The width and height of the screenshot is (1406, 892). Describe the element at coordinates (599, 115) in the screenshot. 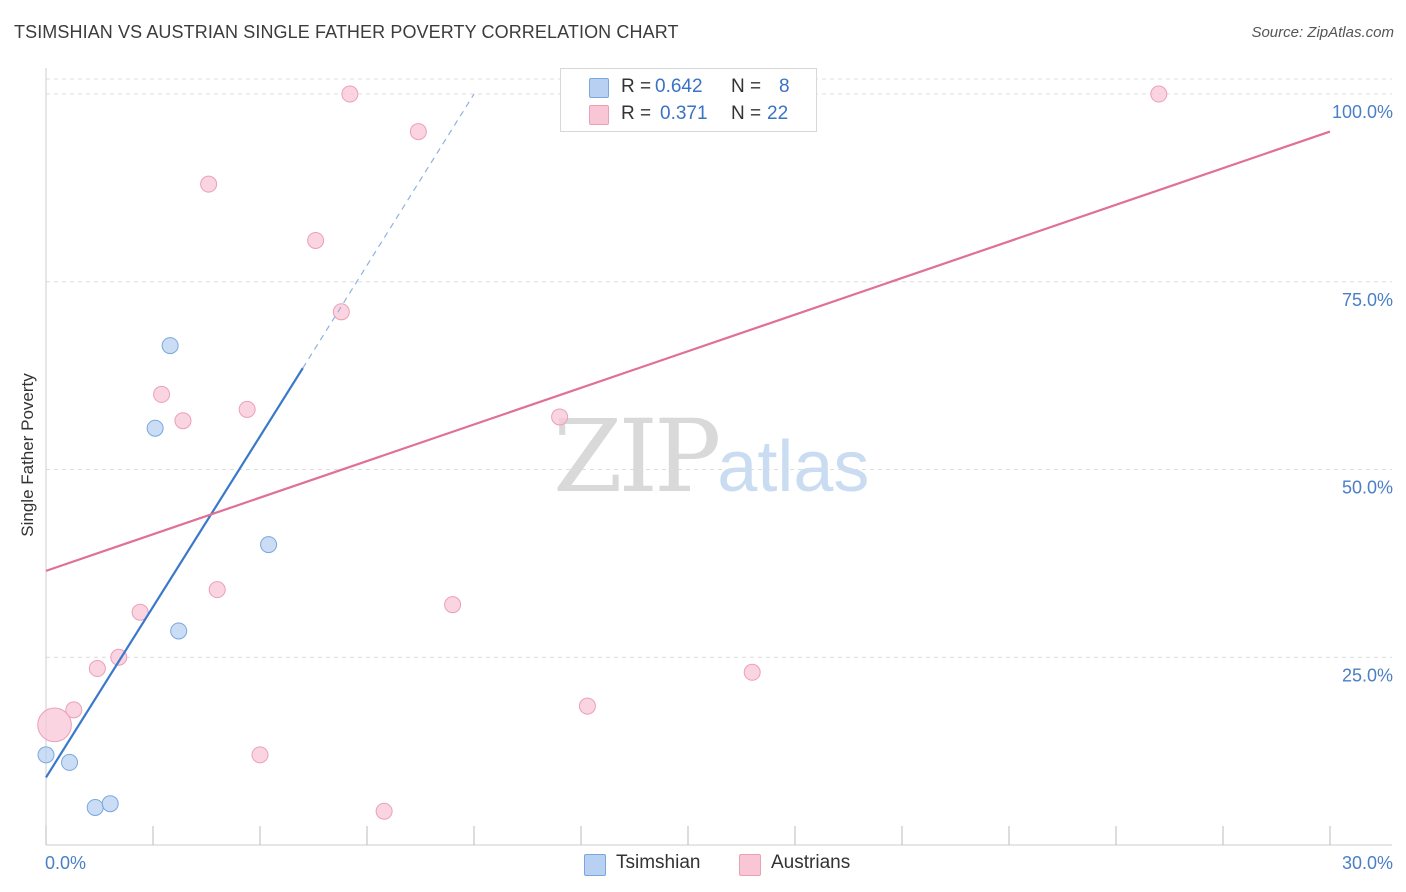

I see `austrians-swatch` at that location.